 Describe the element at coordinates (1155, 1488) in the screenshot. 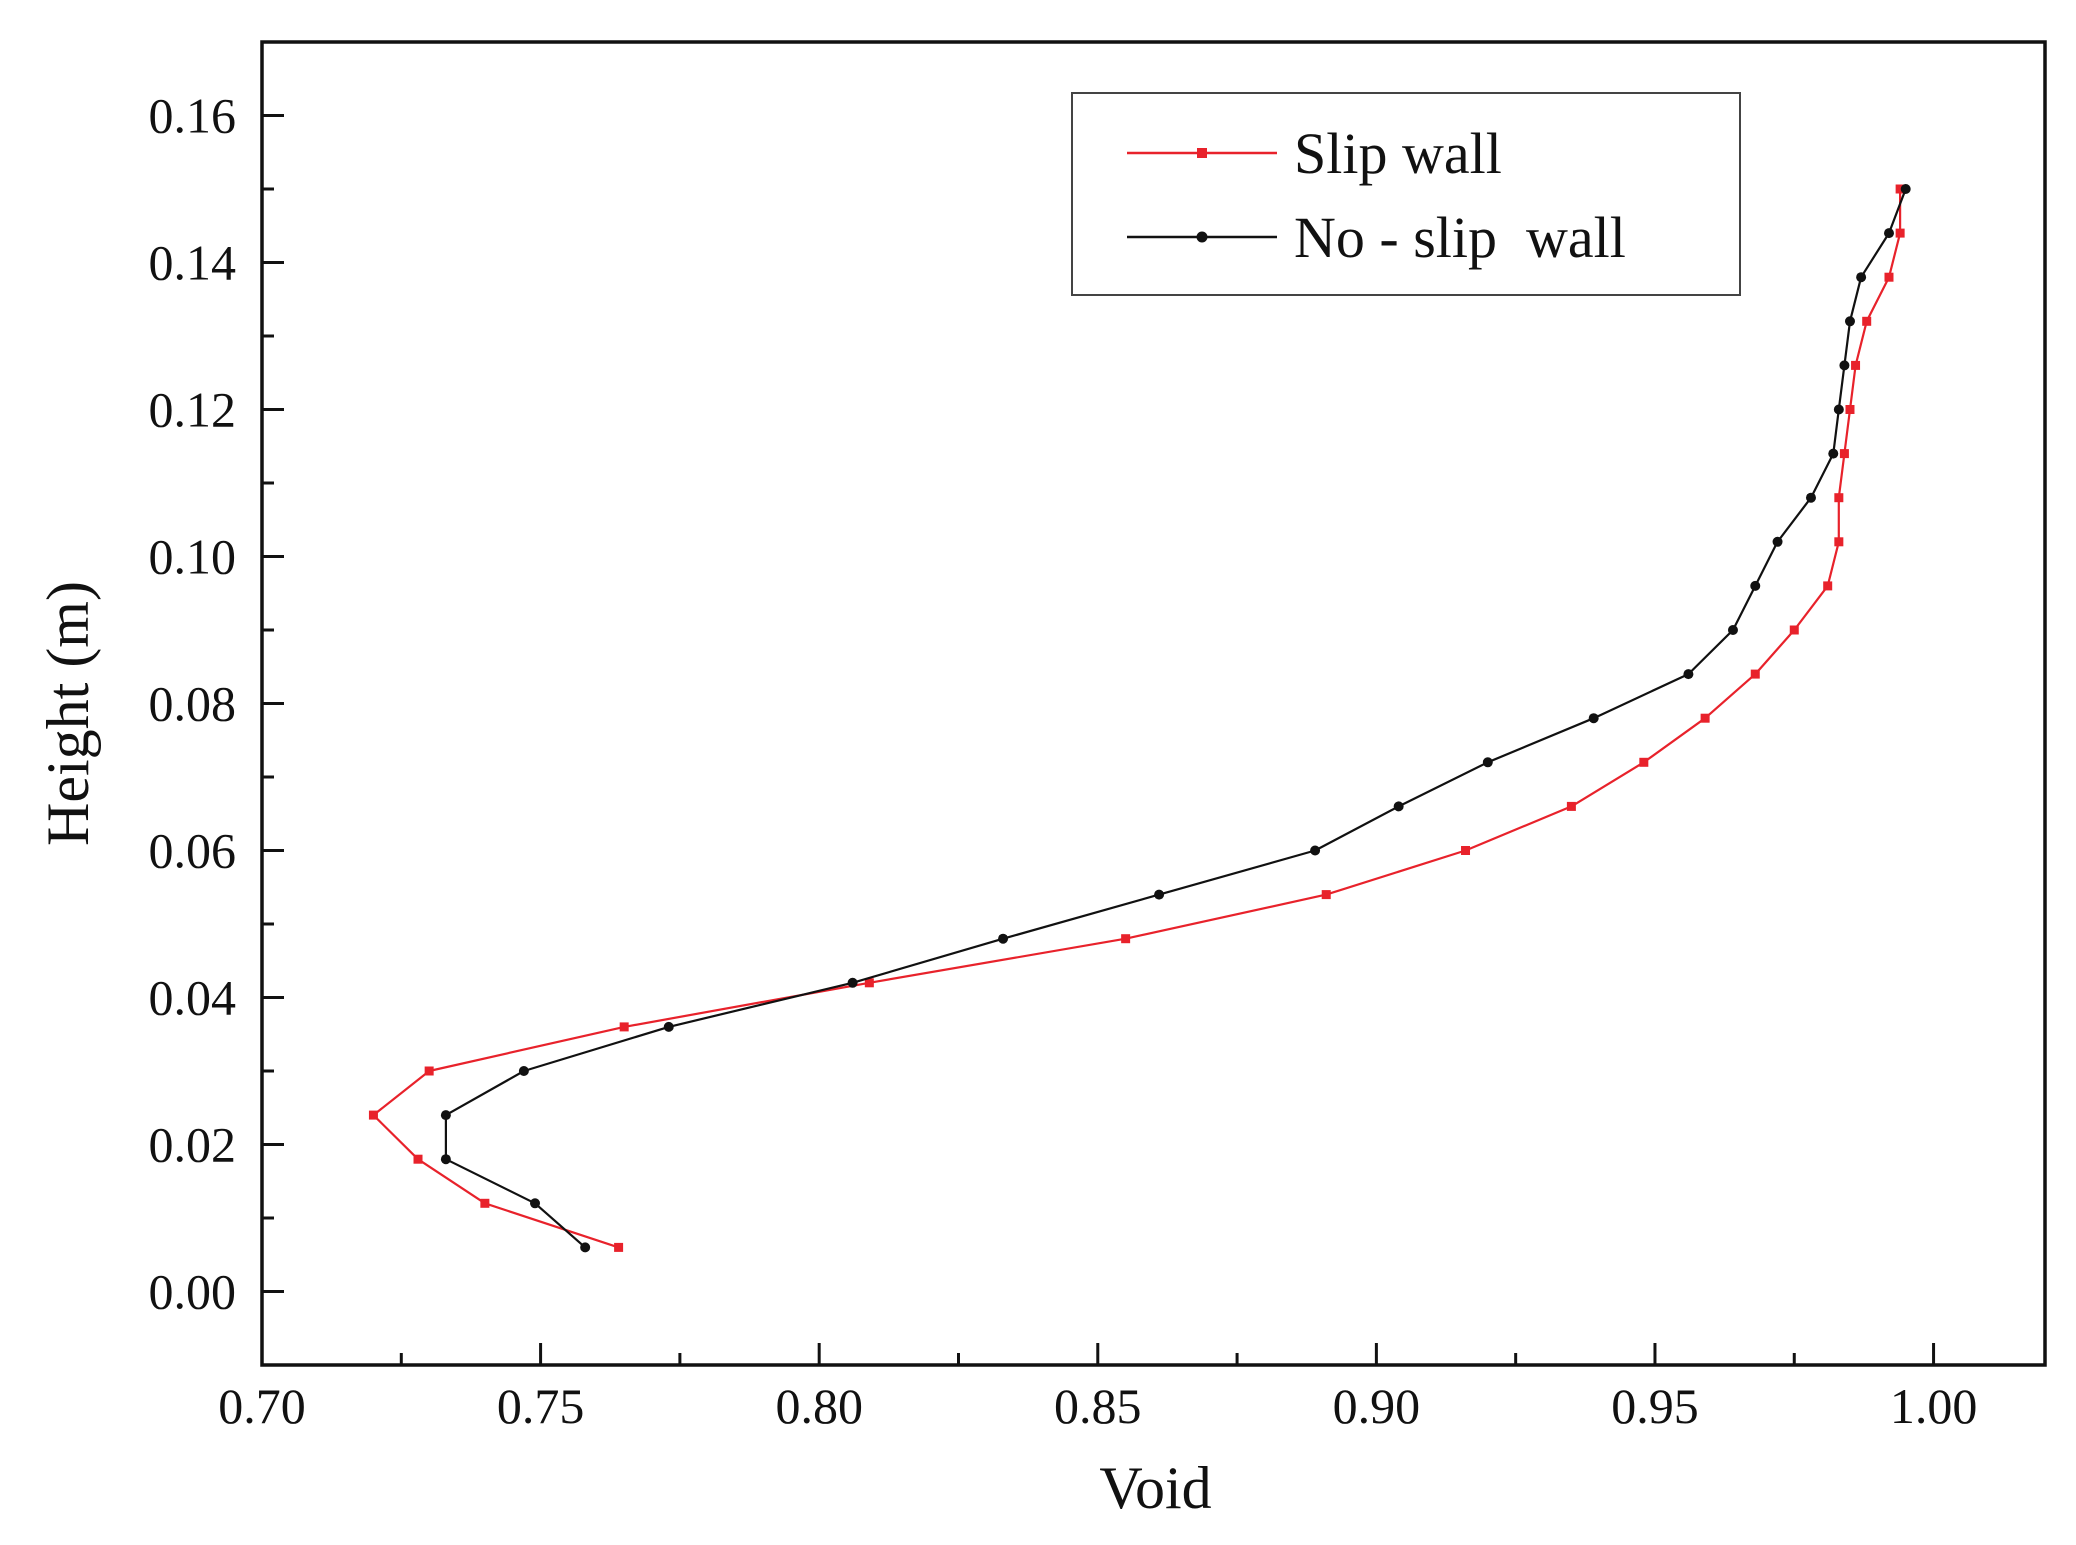

I see `x-axis-title: Void` at that location.